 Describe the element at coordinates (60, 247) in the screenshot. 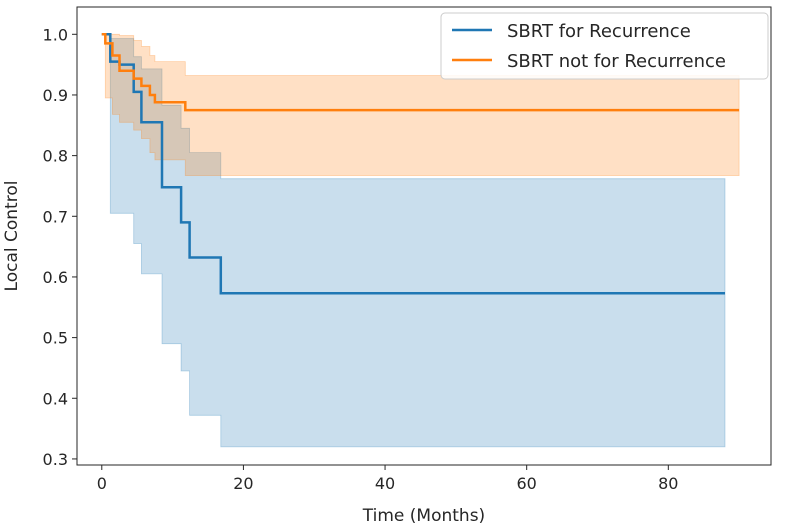

I see `y-axis-ticks: 0.3 0.4 0.5 0.6 0.7 0.8 0.9 1.0` at that location.